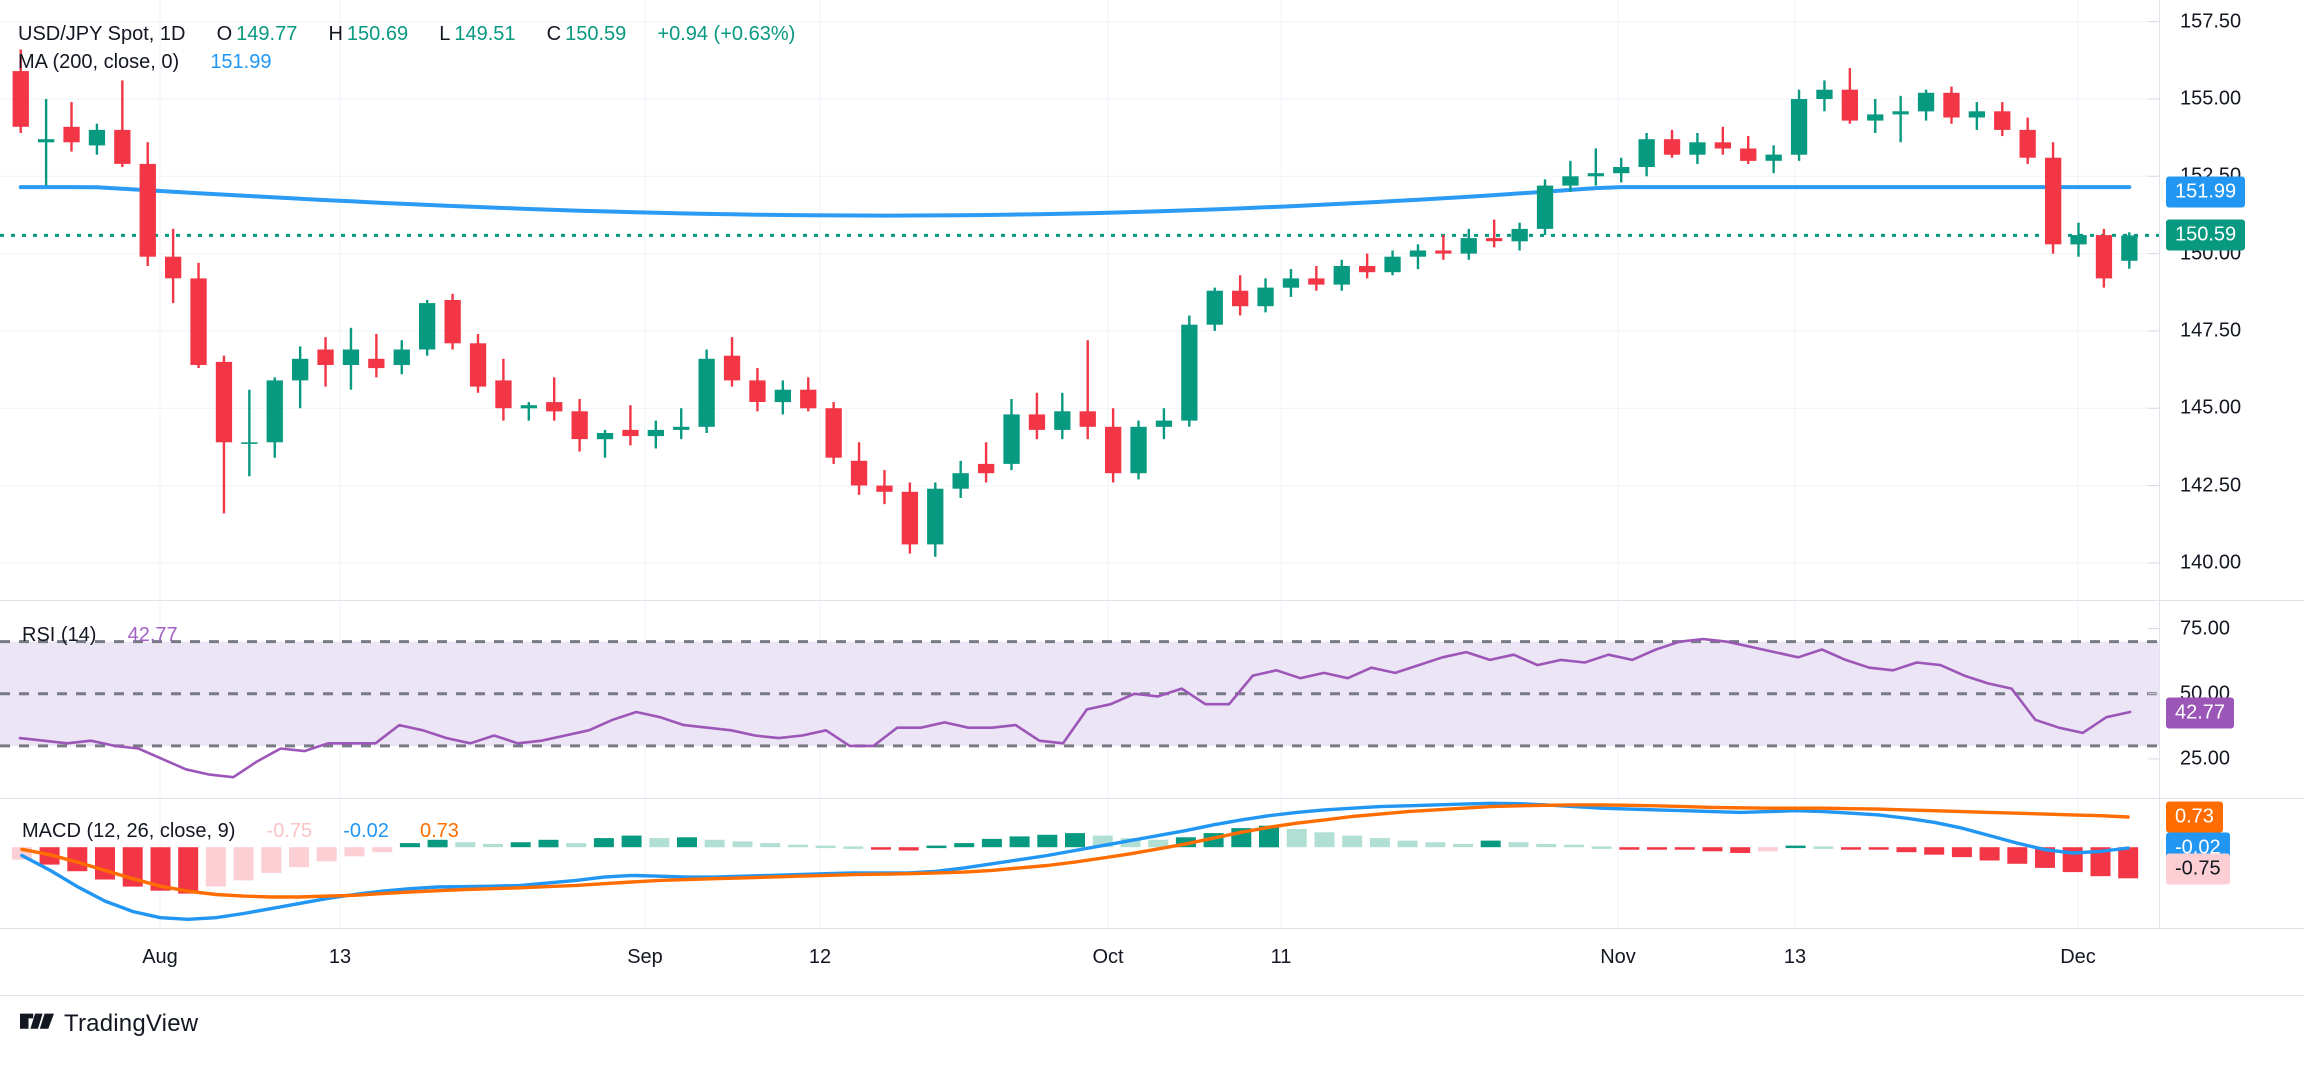 Image resolution: width=2304 pixels, height=1066 pixels. Describe the element at coordinates (2232, 863) in the screenshot. I see `macd-axis: 0.73 -0.02 -0.75` at that location.